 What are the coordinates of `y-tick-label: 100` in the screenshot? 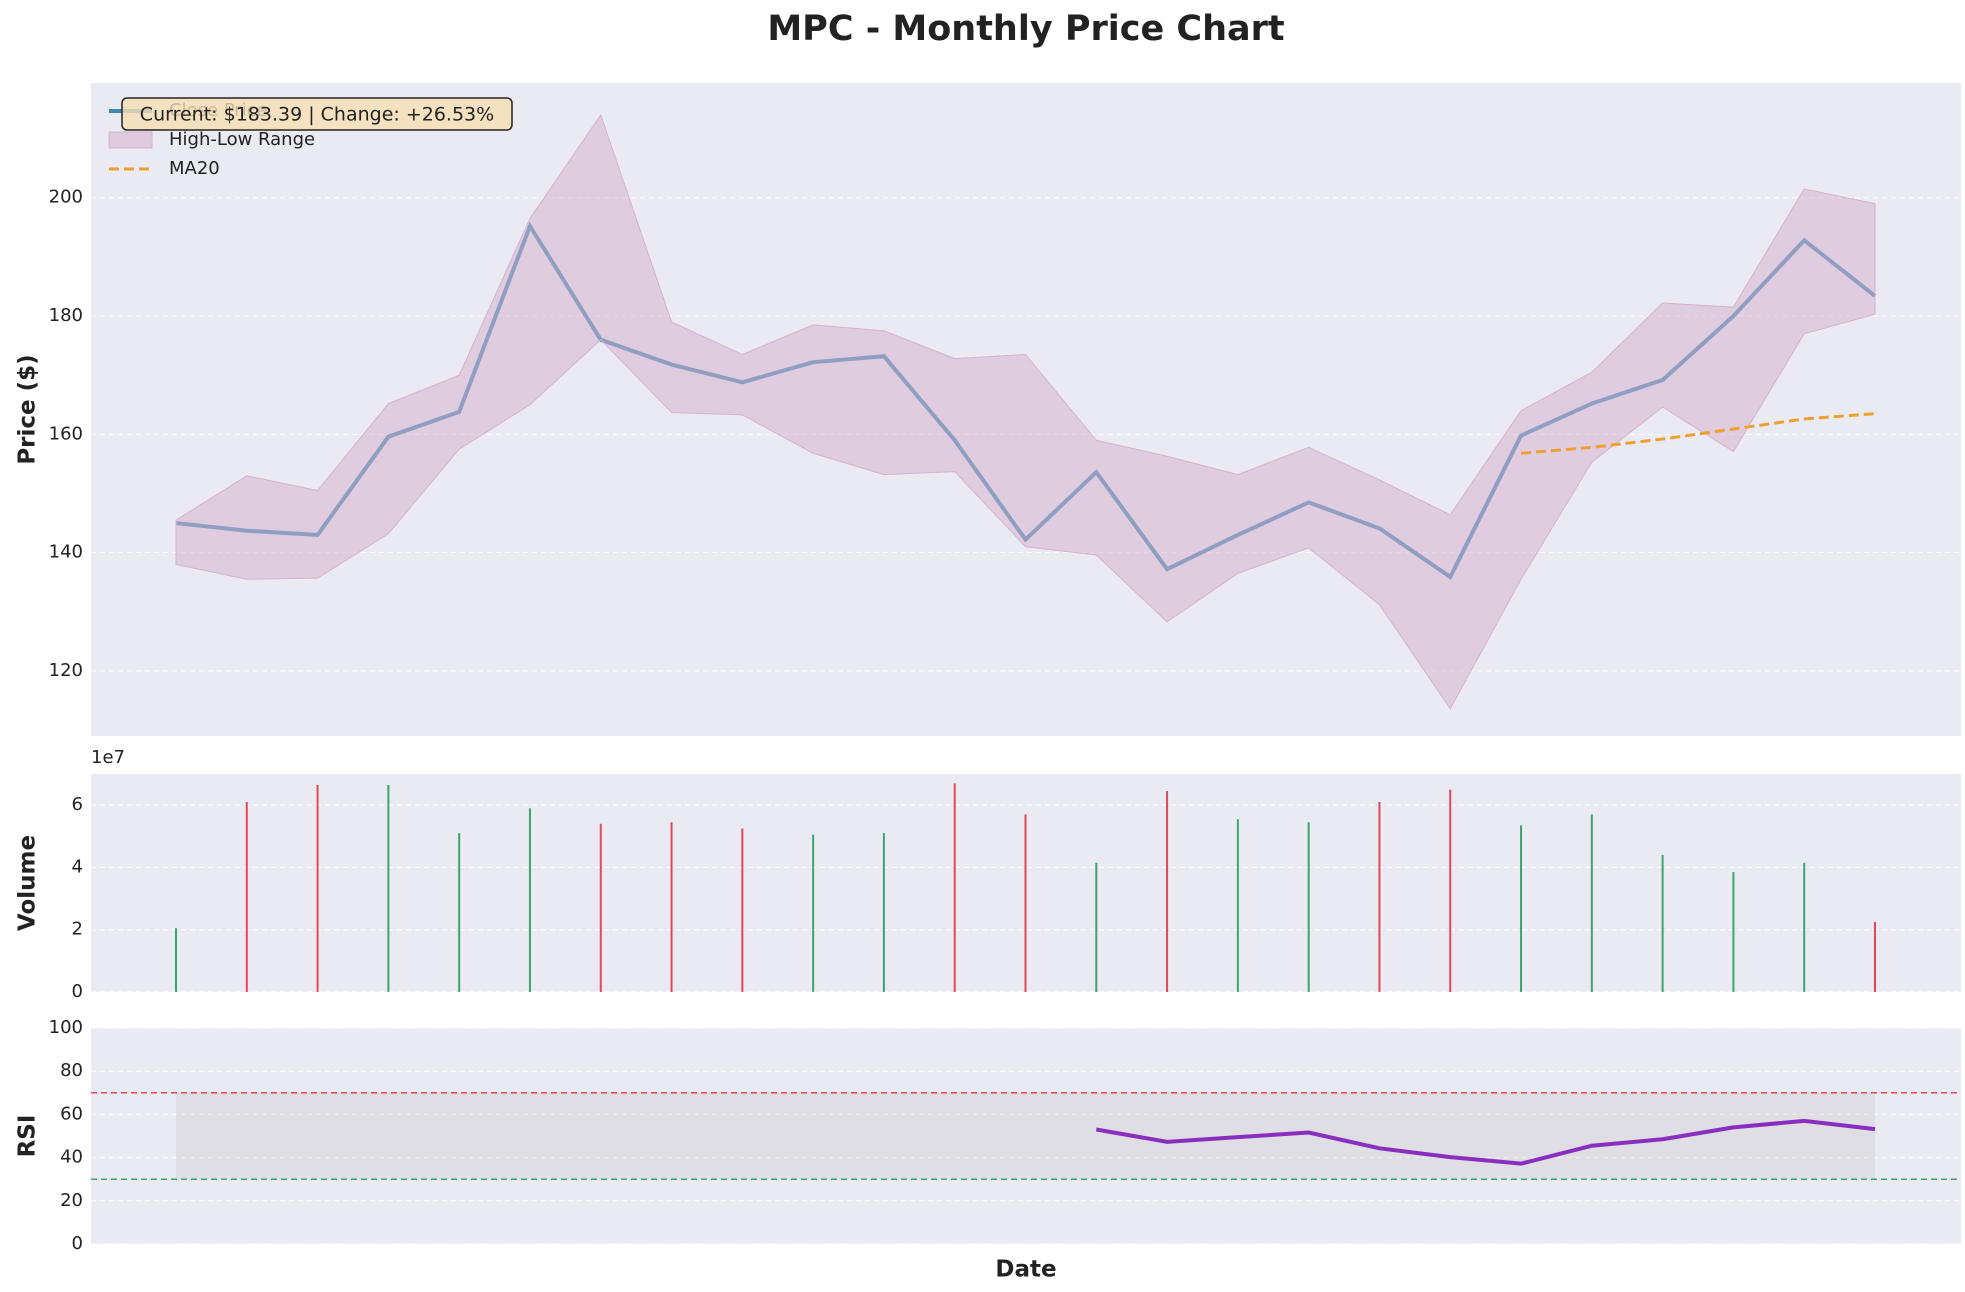 It's located at (66, 1027).